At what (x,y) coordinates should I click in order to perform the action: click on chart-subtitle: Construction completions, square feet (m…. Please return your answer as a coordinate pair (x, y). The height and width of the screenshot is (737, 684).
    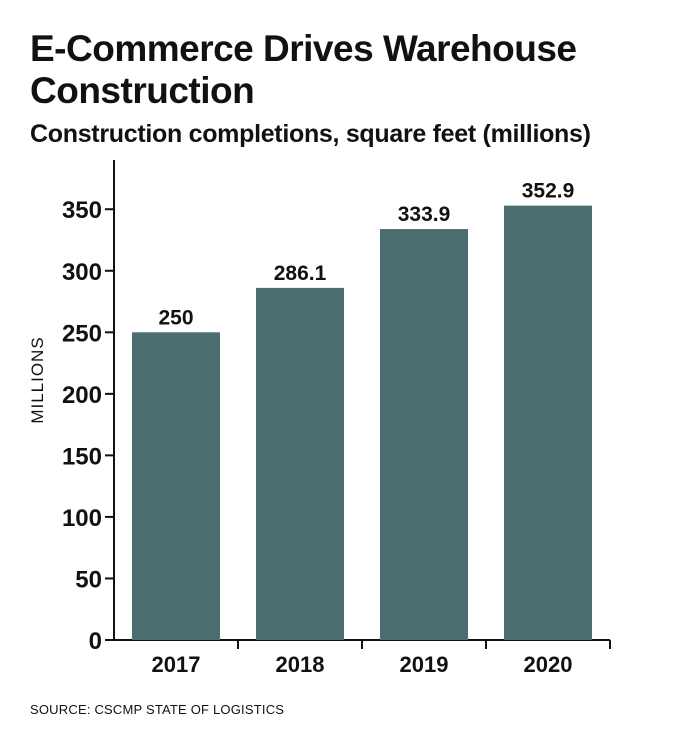
    Looking at the image, I should click on (310, 134).